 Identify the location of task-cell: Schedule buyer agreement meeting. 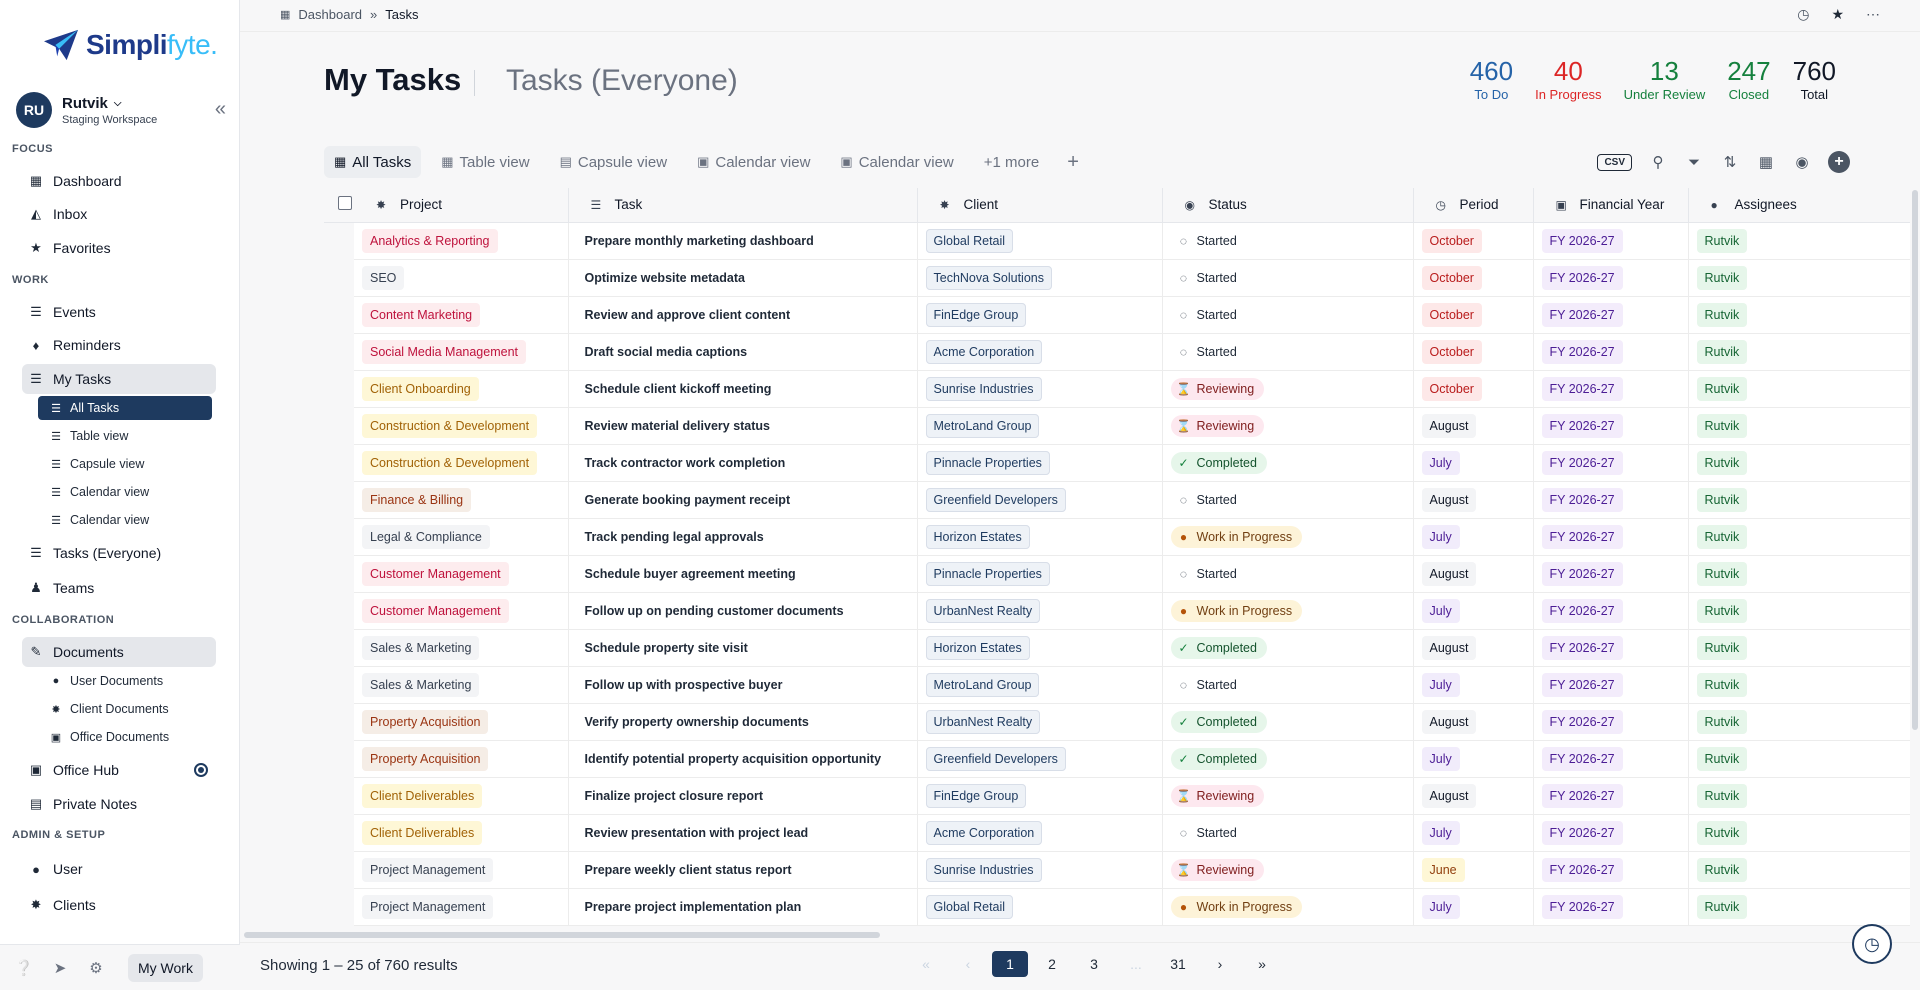
(743, 574).